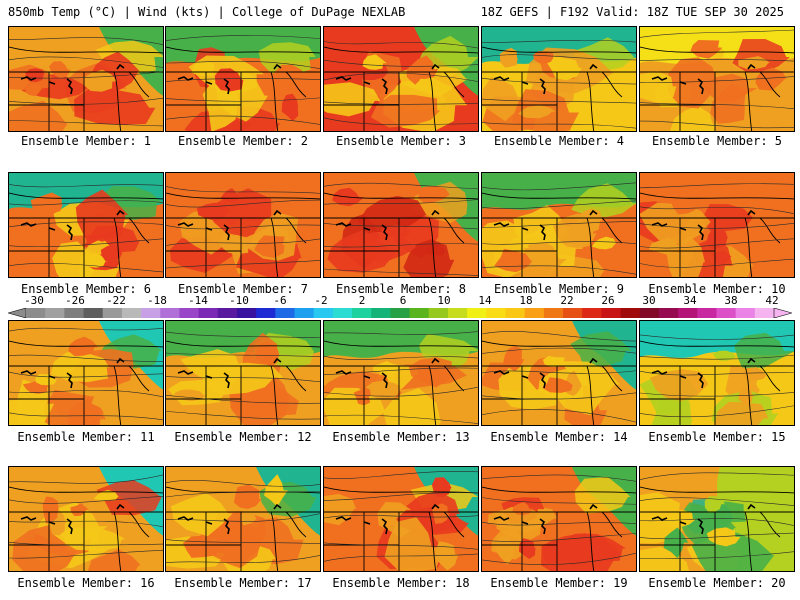 Image resolution: width=800 pixels, height=600 pixels. What do you see at coordinates (403, 300) in the screenshot?
I see `colorbar-tick-label: 6` at bounding box center [403, 300].